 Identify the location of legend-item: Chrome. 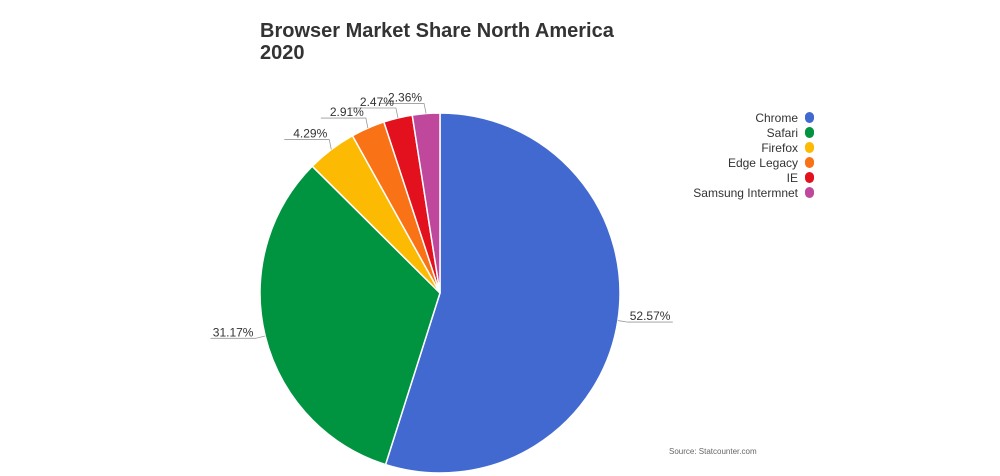
(753, 117).